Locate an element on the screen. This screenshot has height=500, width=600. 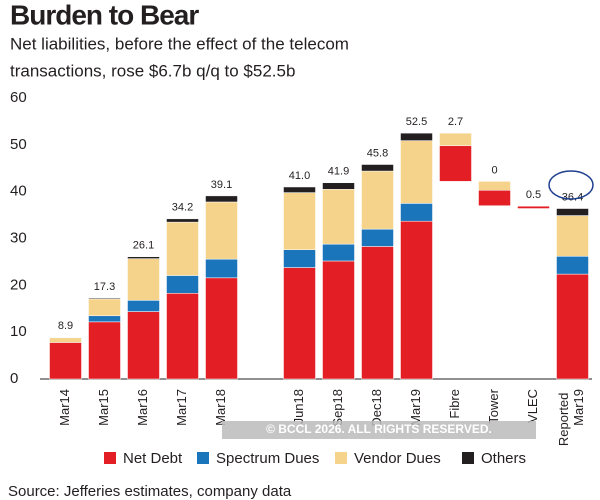
legend-label: Others is located at coordinates (503, 458).